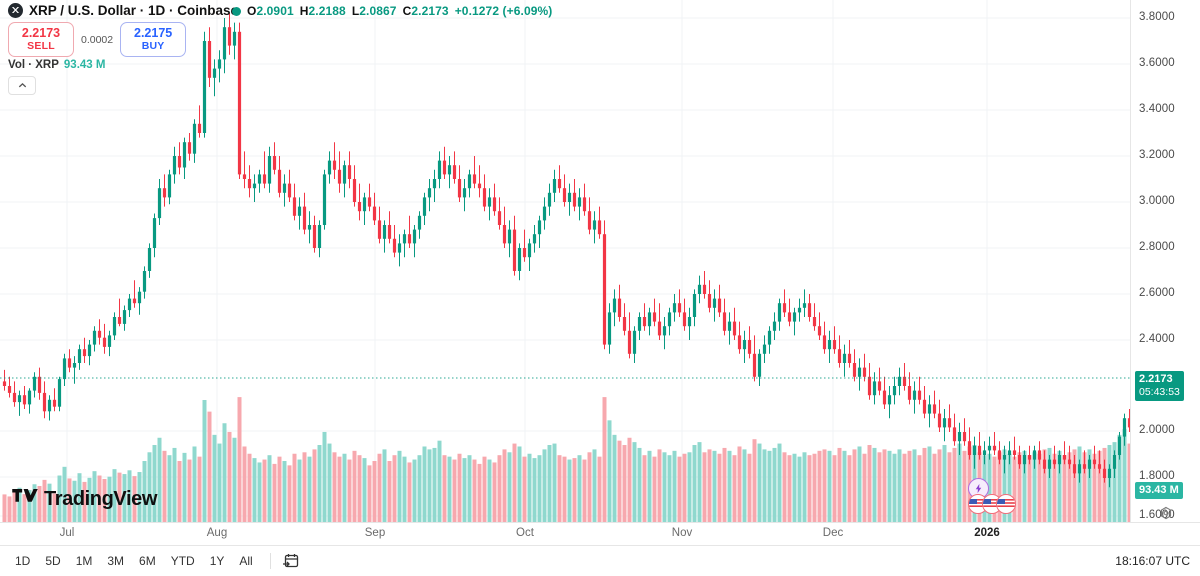  I want to click on ohlc-high: H2.2188, so click(322, 11).